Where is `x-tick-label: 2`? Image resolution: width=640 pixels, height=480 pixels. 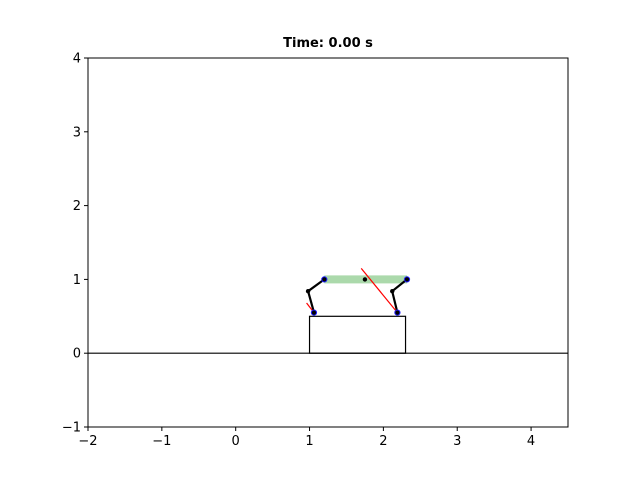 x-tick-label: 2 is located at coordinates (383, 441).